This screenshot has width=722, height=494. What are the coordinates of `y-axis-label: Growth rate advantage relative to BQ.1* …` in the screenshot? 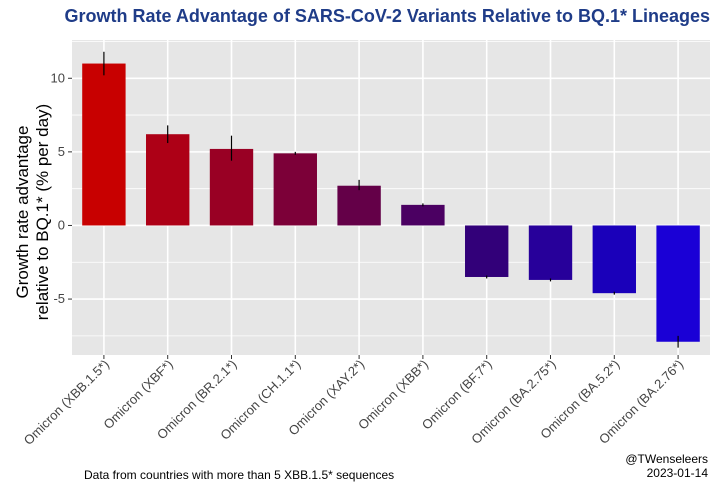 It's located at (34, 212).